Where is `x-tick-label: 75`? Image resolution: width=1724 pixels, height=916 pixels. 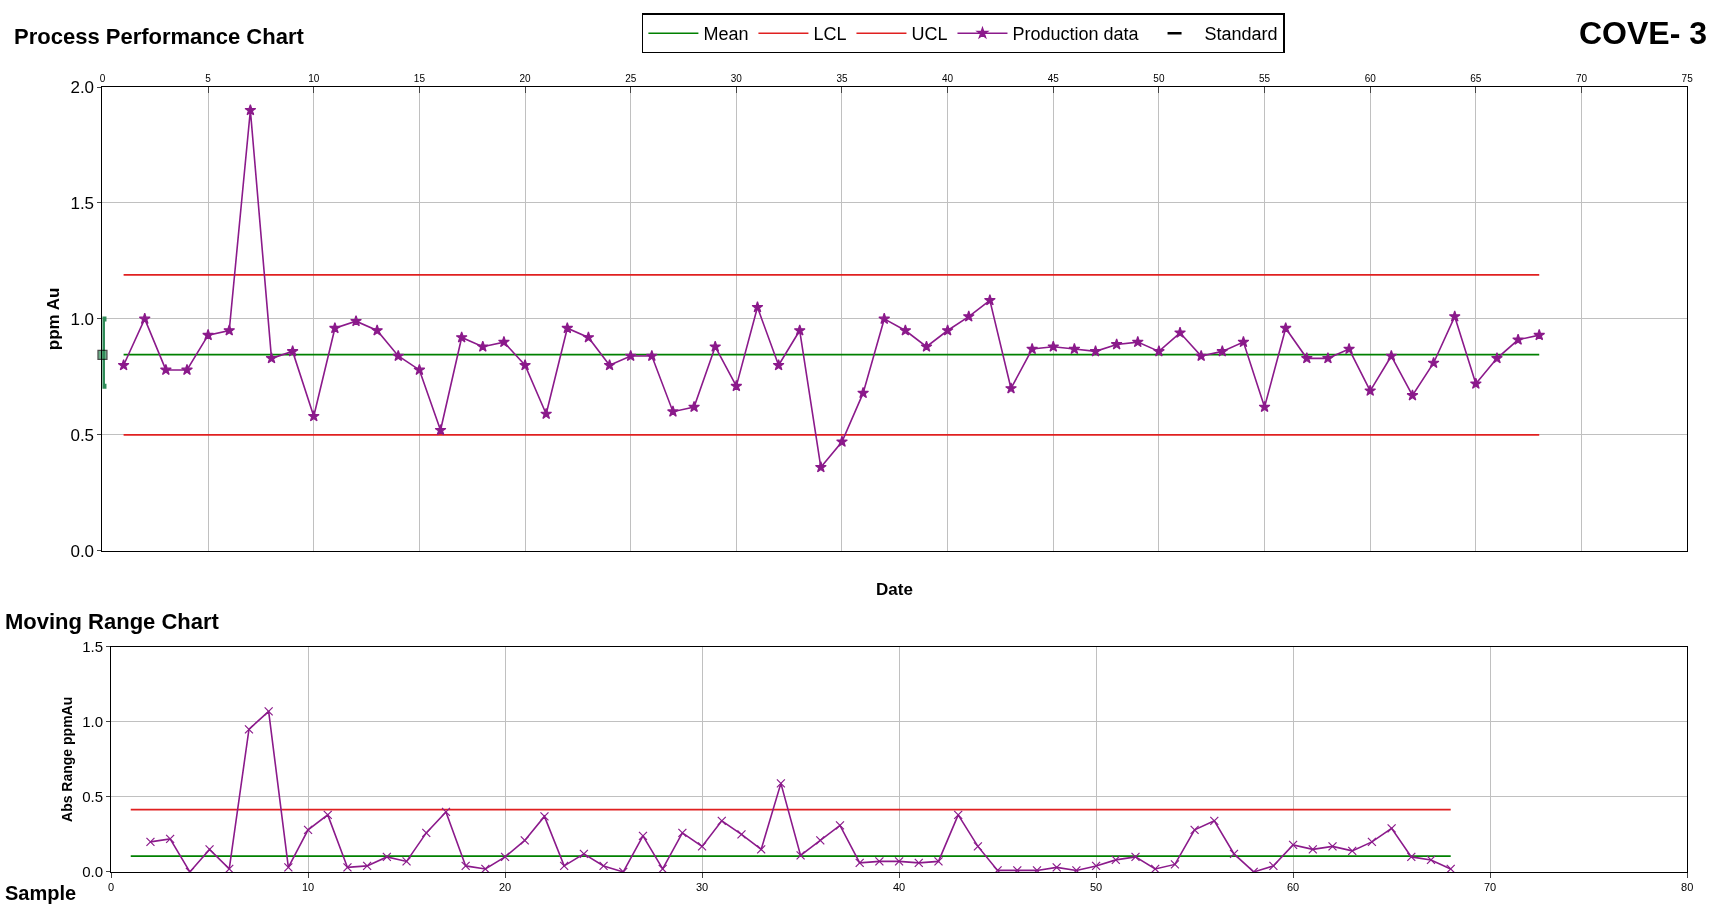 x-tick-label: 75 is located at coordinates (1687, 79).